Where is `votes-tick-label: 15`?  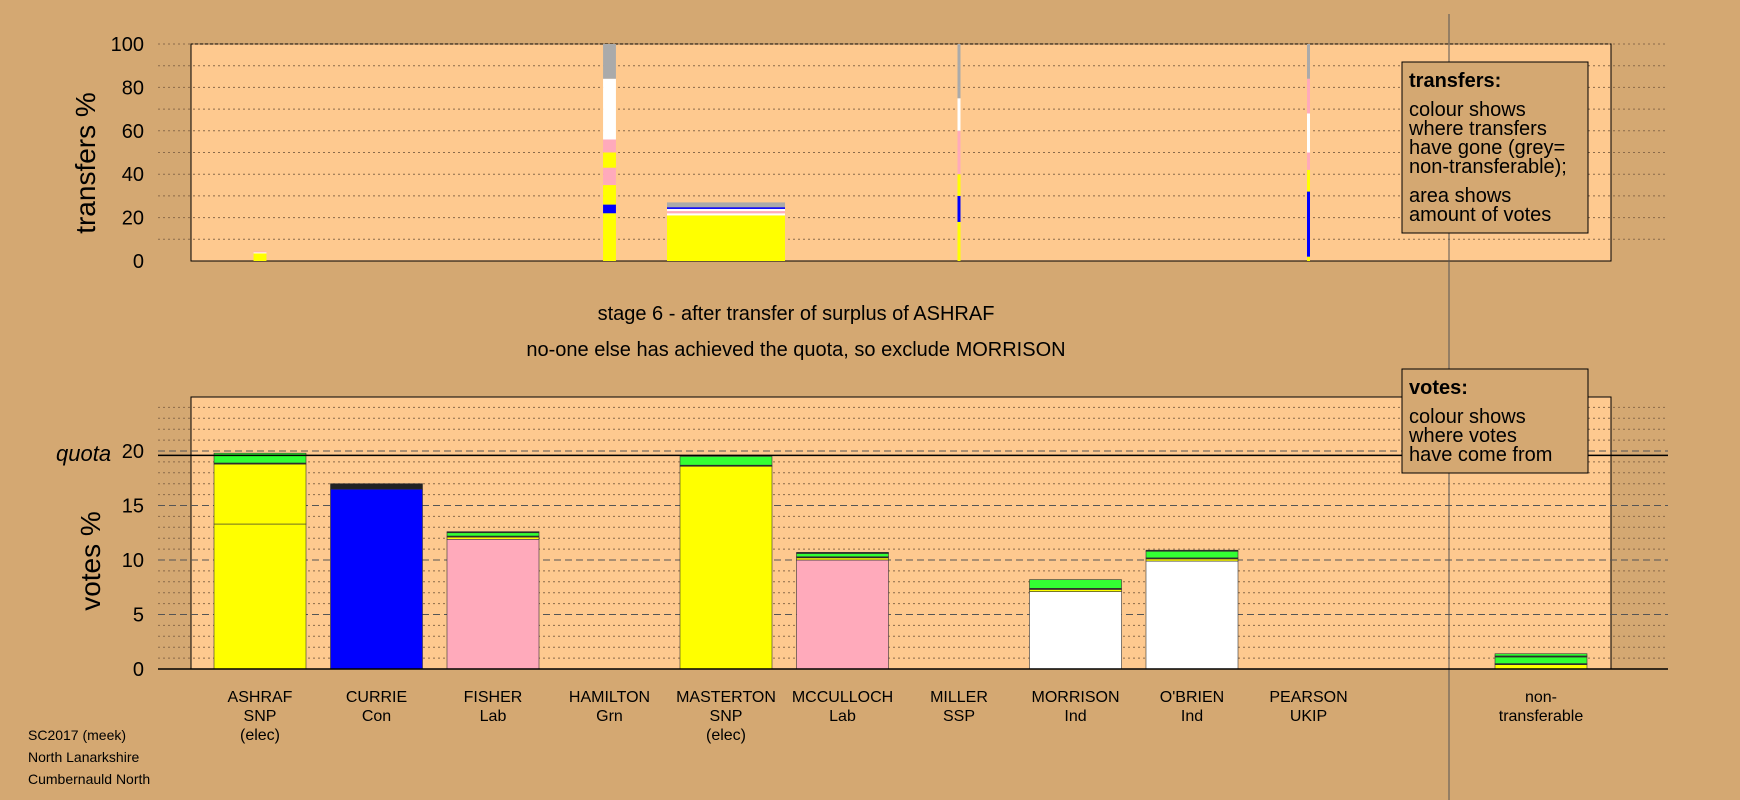 votes-tick-label: 15 is located at coordinates (133, 507).